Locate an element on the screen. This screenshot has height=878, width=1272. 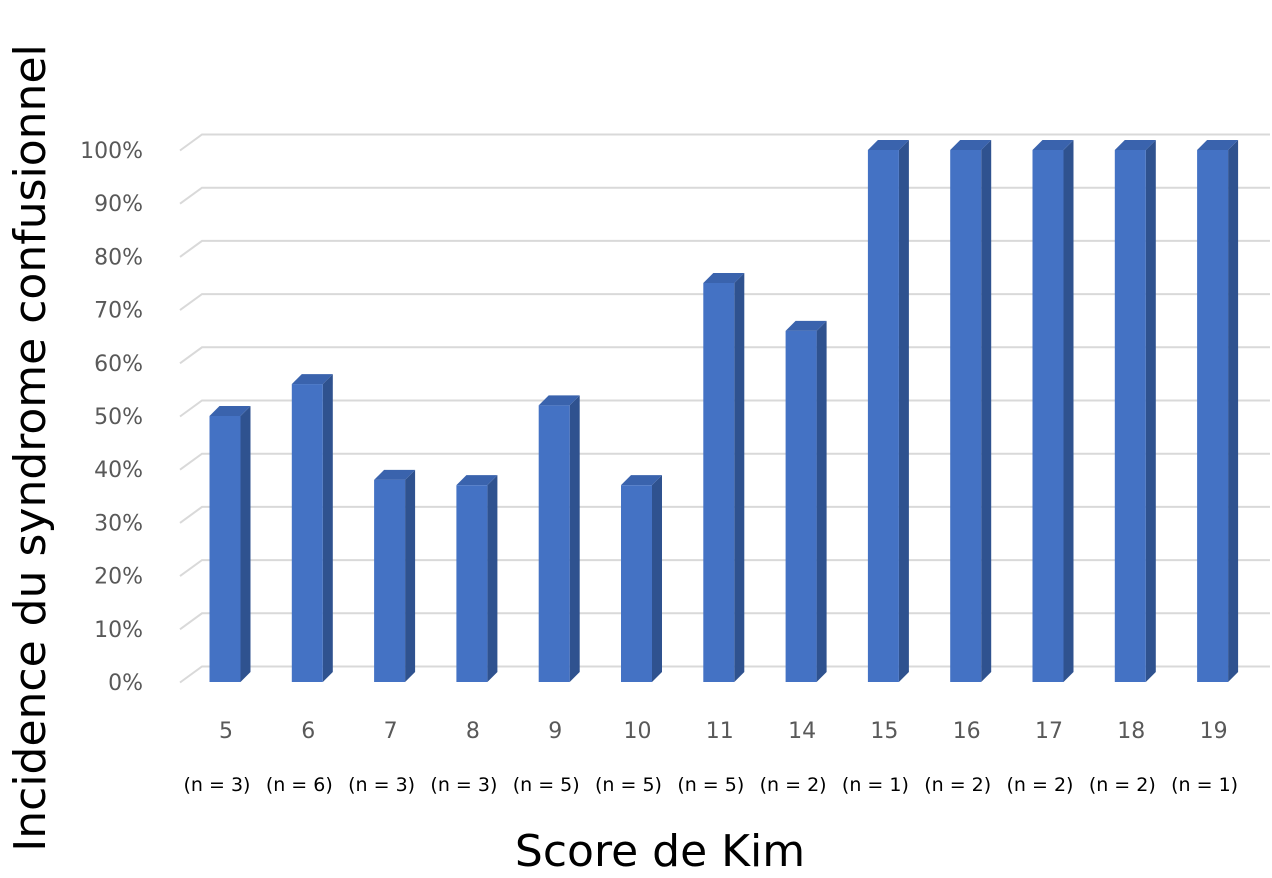
x-axis-categories: 5 6 7 8 9 10 11 14 15 16 17 18 19 is located at coordinates (723, 731).